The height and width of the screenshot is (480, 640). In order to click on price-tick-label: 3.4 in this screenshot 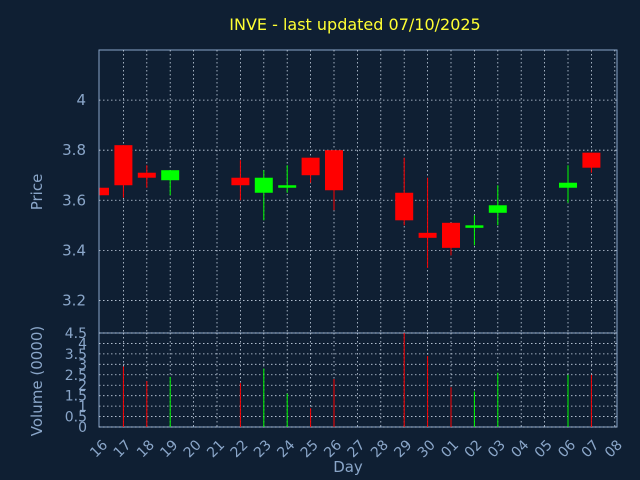, I will do `click(74, 250)`.